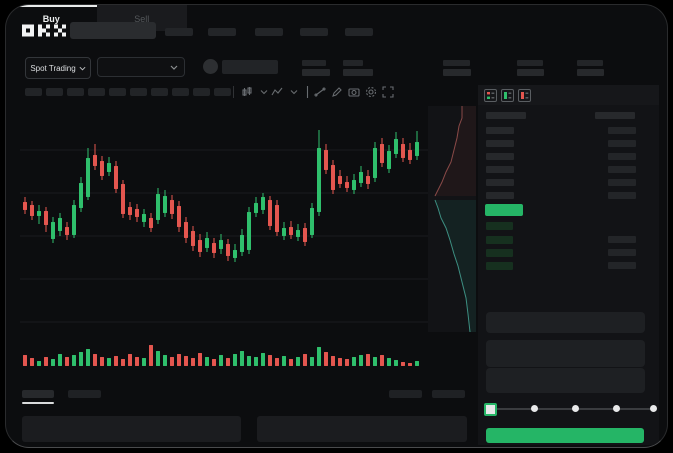  I want to click on amount-slider-handle, so click(490, 409).